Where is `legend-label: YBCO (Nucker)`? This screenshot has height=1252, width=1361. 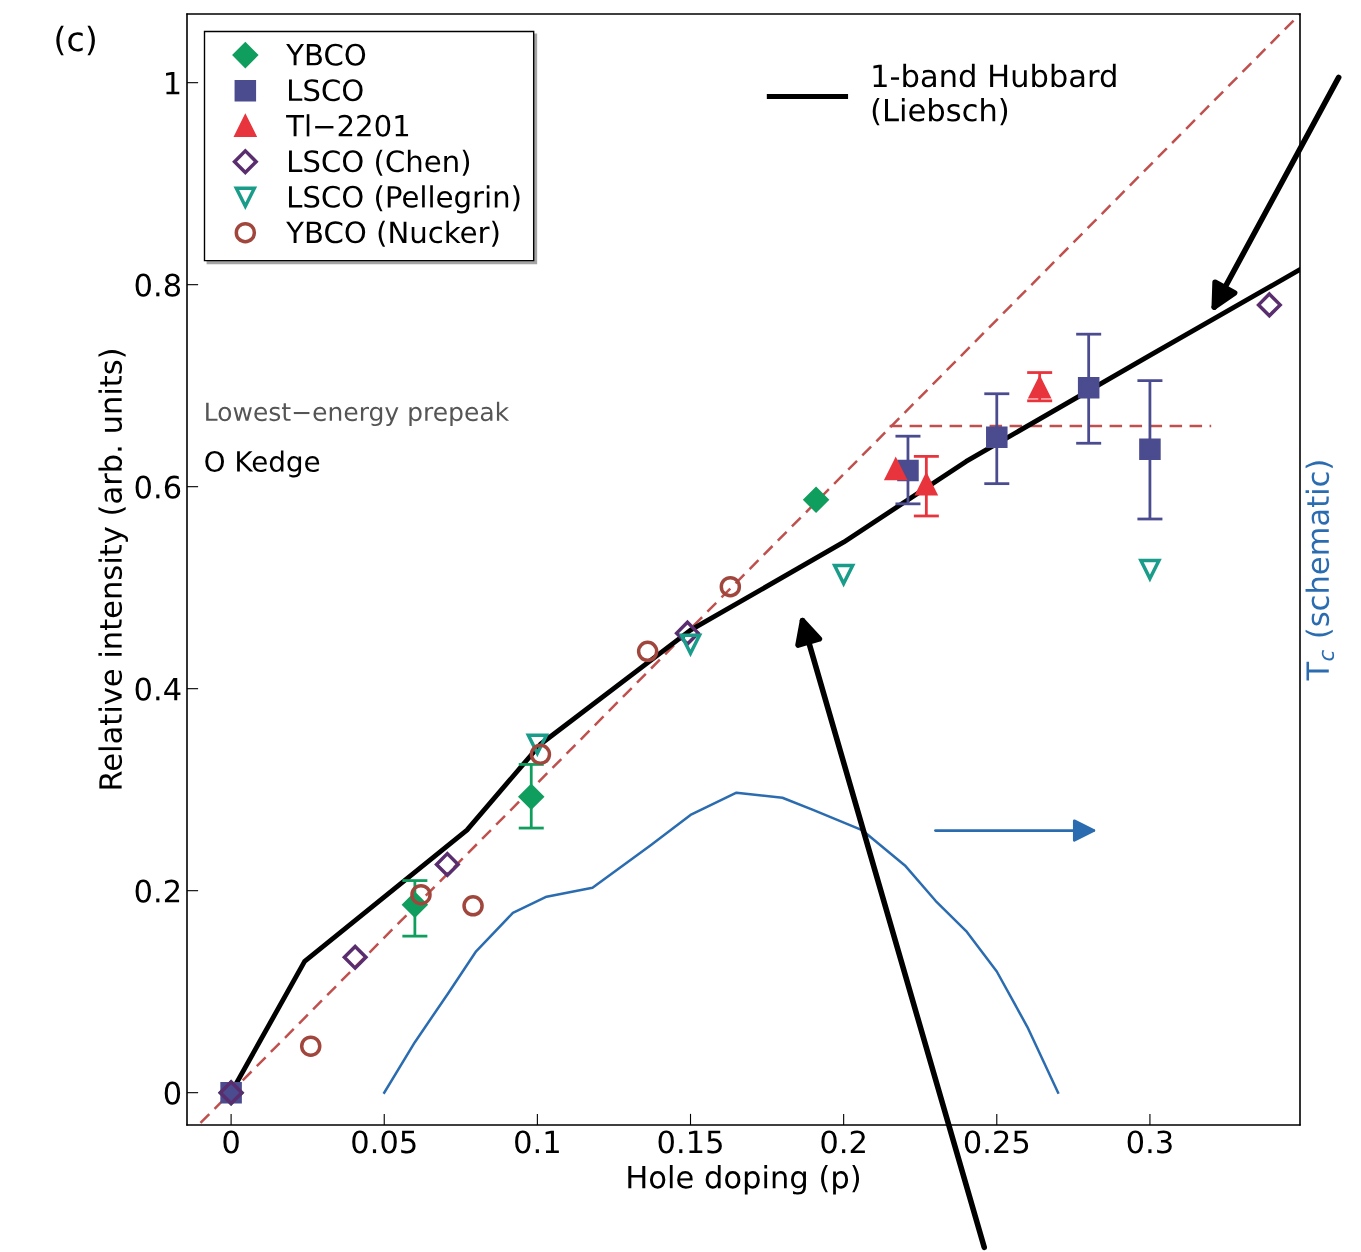 legend-label: YBCO (Nucker) is located at coordinates (392, 233).